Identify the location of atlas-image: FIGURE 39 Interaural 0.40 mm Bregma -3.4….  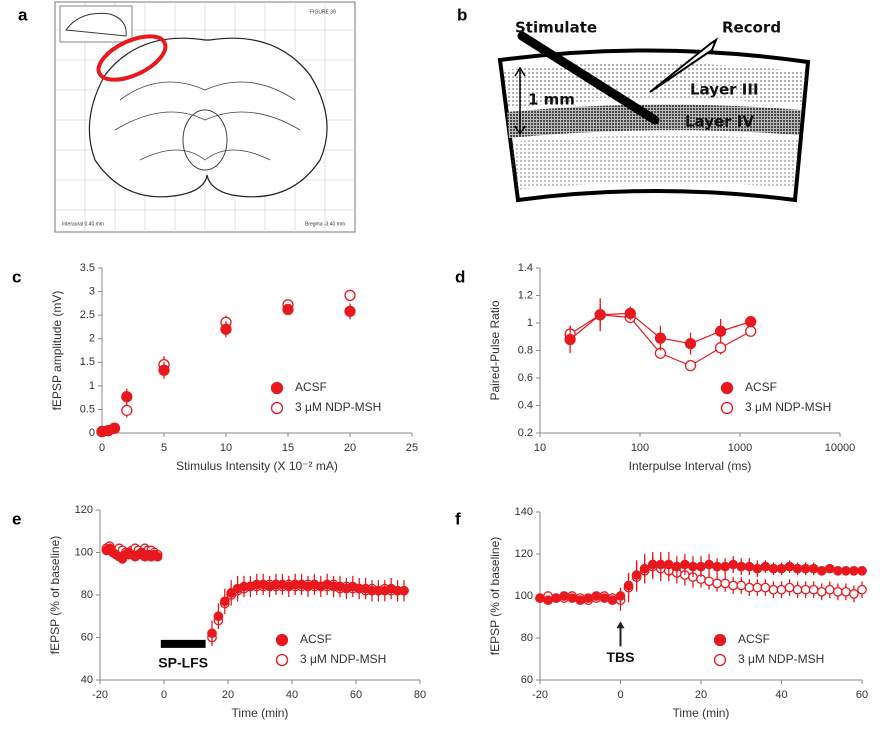
(205, 117).